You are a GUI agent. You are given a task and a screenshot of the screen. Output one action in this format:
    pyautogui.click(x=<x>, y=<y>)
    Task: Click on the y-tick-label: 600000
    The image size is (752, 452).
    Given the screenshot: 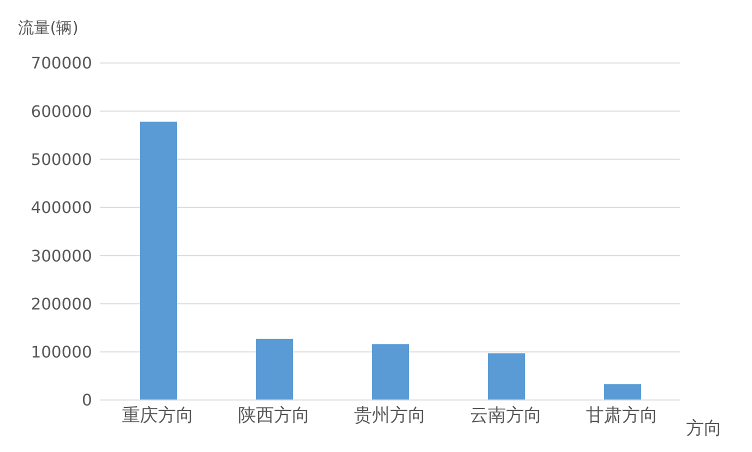 What is the action you would take?
    pyautogui.click(x=61, y=111)
    